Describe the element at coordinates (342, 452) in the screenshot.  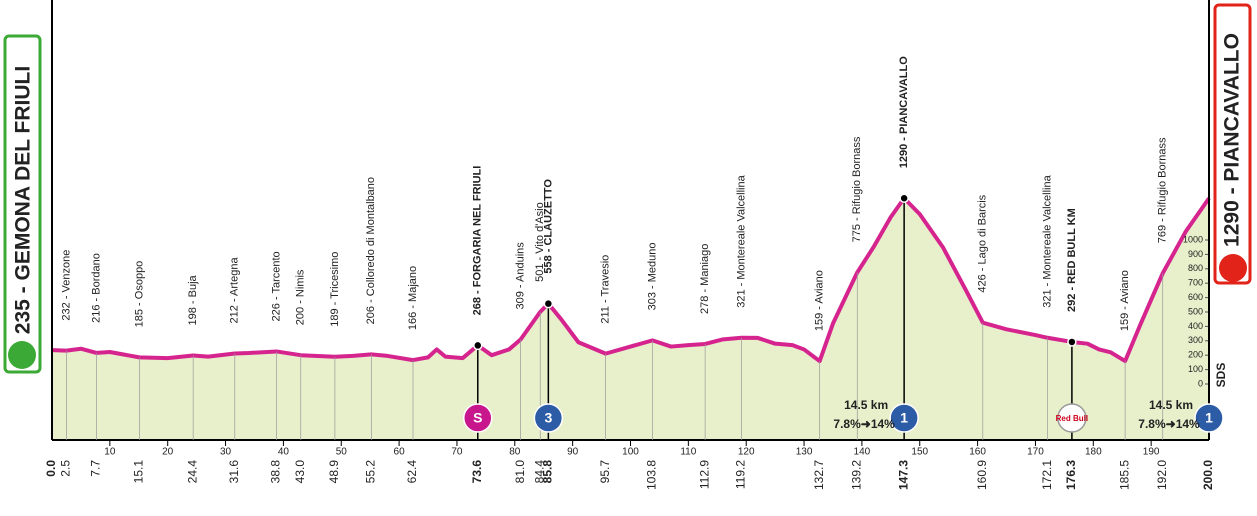
I see `x-tick-label: 50` at that location.